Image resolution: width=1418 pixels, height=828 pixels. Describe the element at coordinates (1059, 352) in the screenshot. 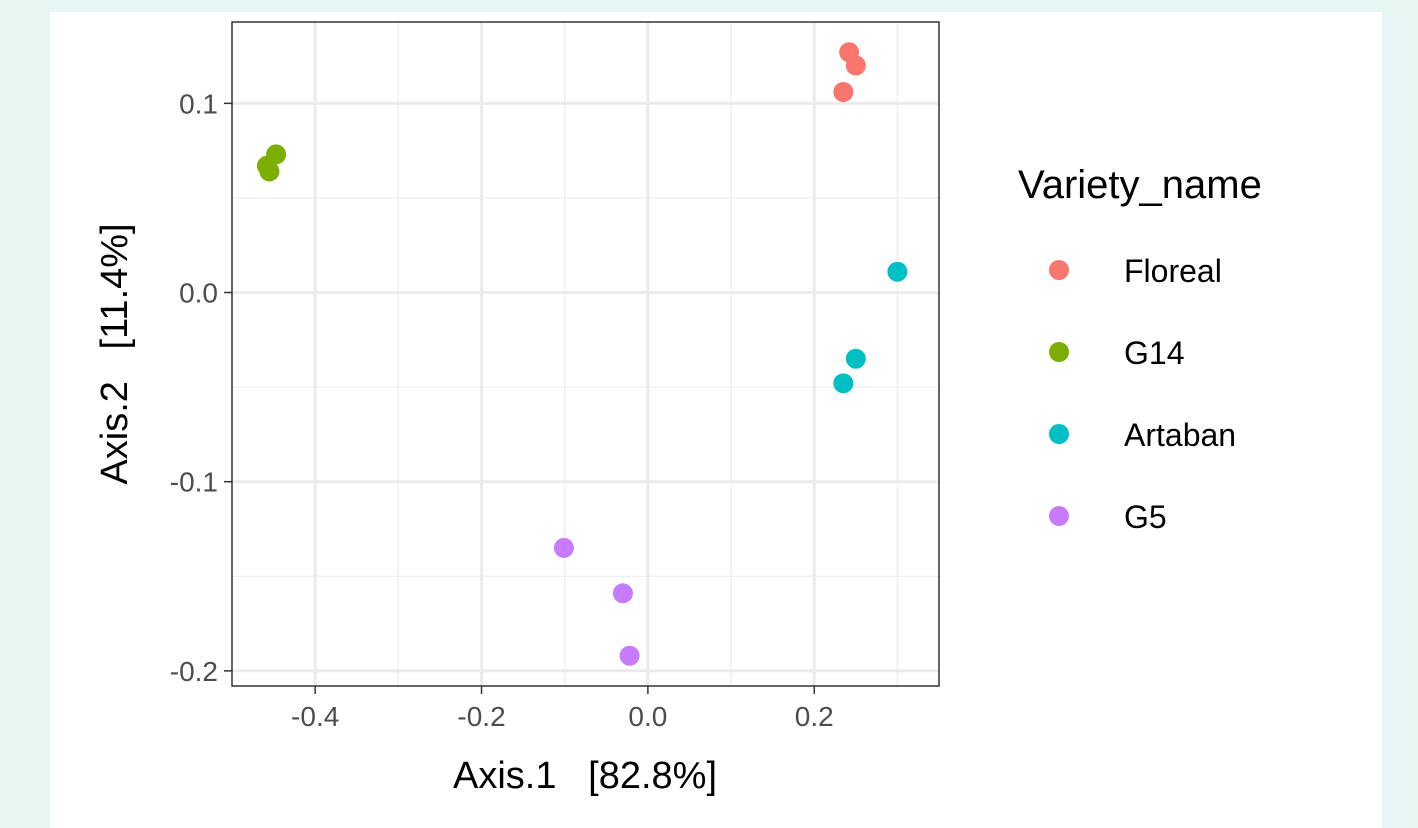

I see `legend-key-g14` at that location.